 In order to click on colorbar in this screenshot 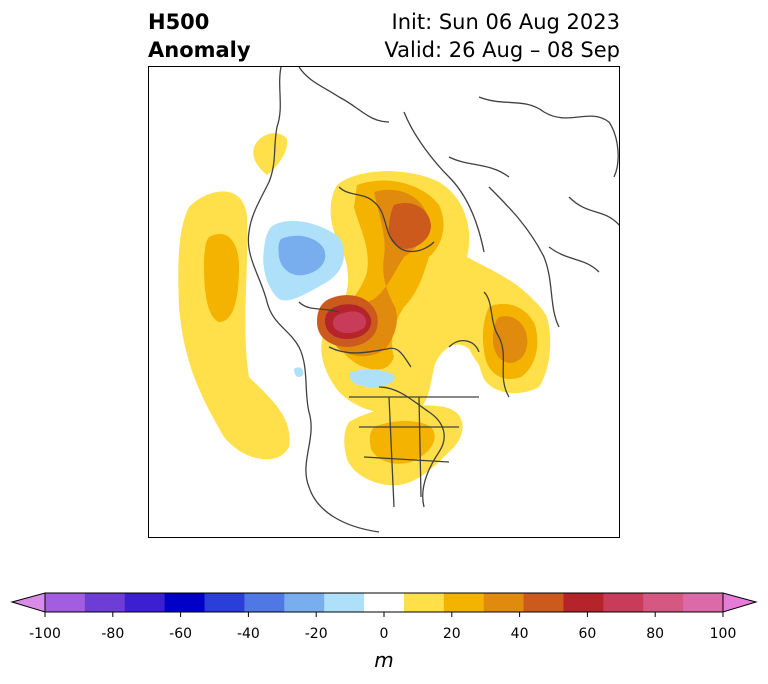, I will do `click(384, 604)`.